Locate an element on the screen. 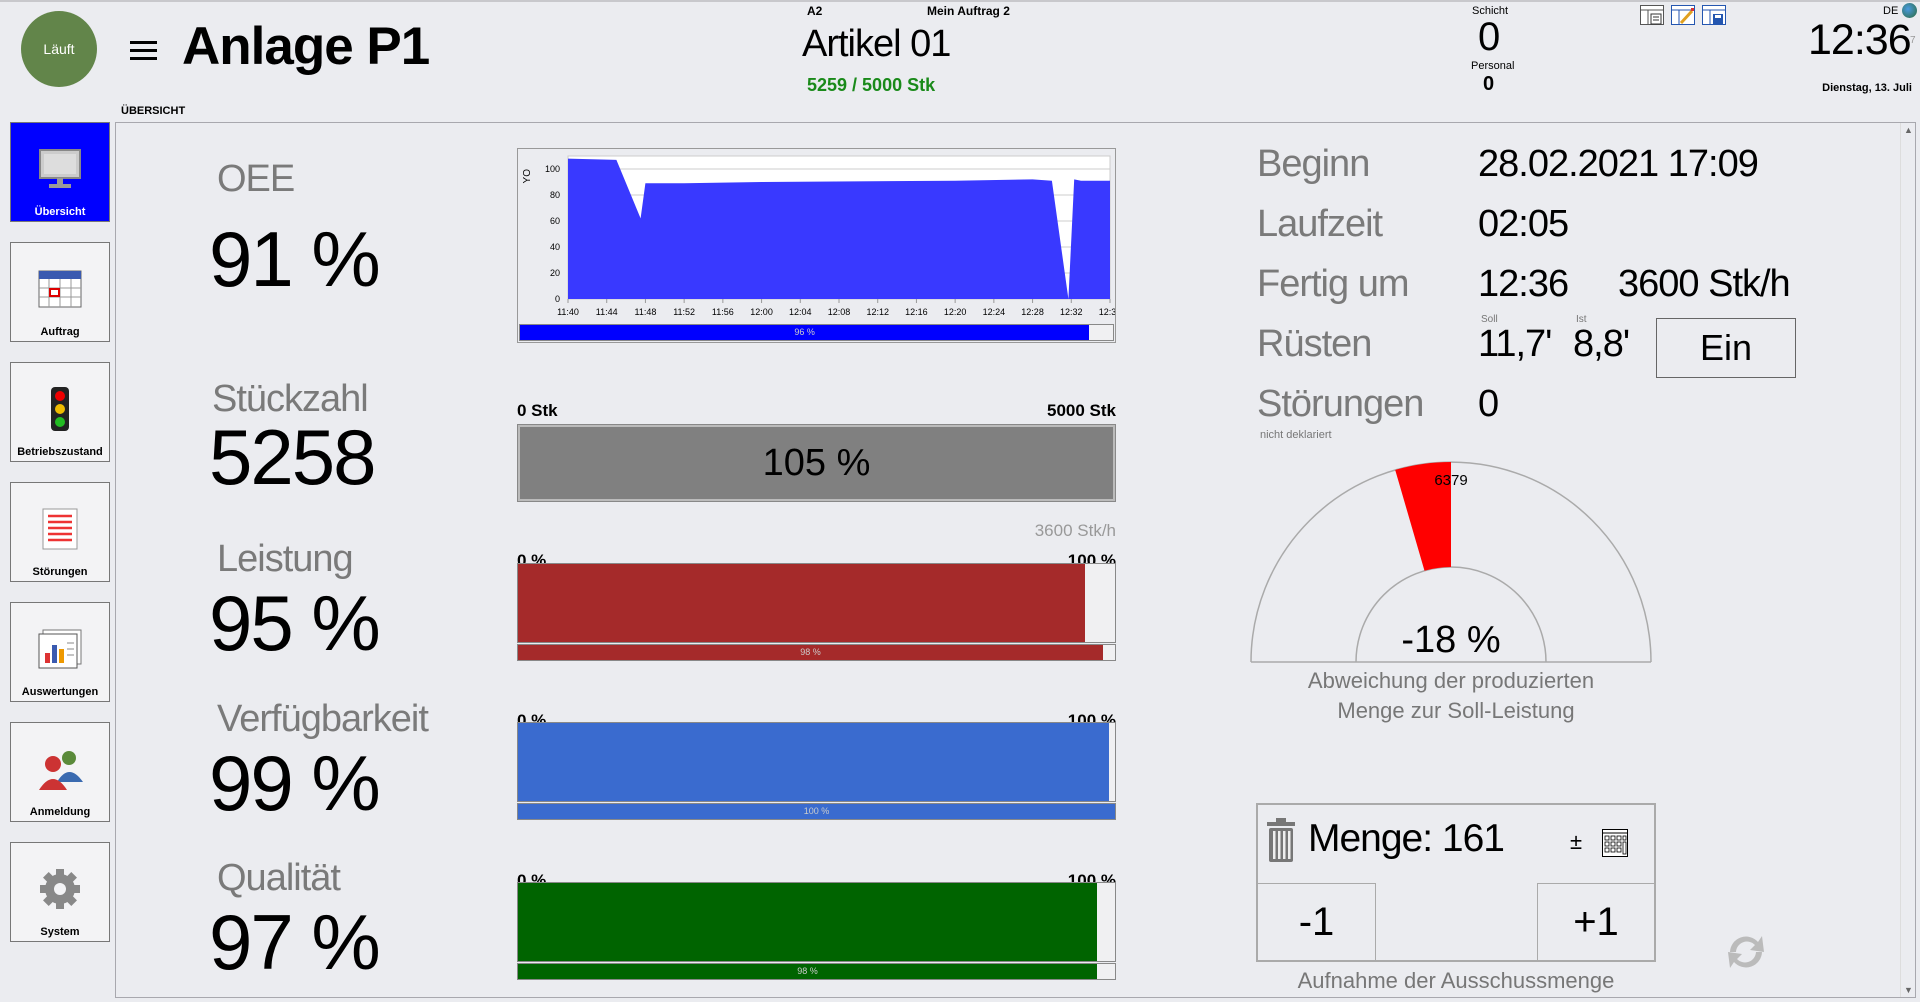 The height and width of the screenshot is (1002, 1920). qual-sub-bar: 98 % is located at coordinates (816, 971).